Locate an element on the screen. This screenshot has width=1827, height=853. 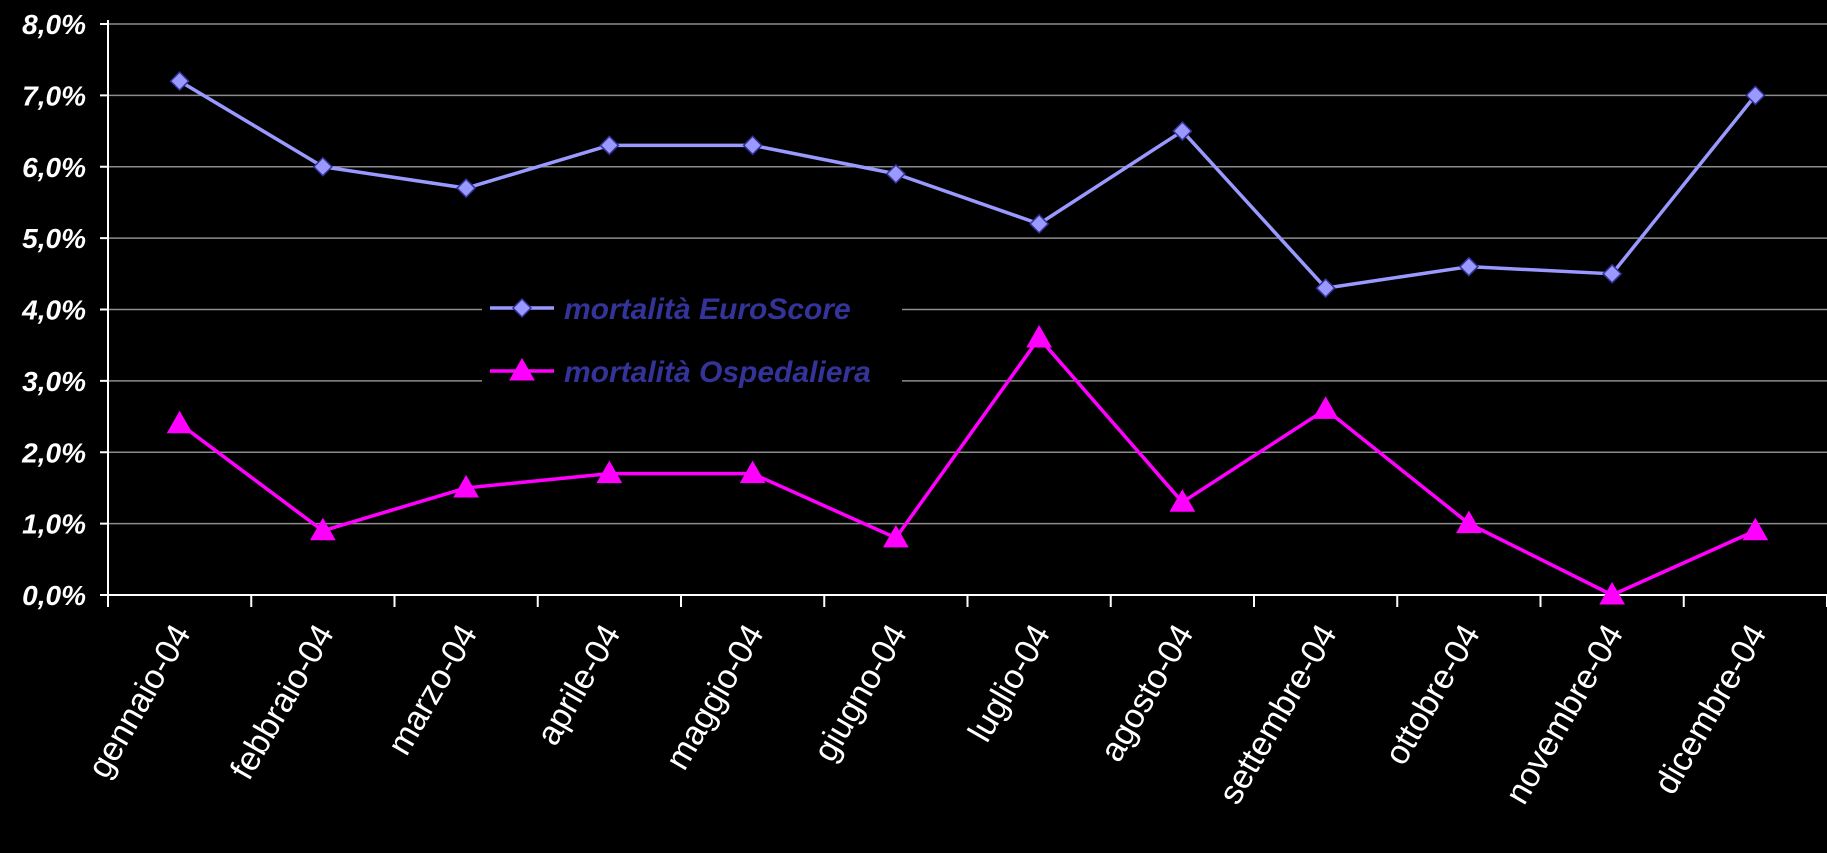
x-tick-label: dicembre-04 is located at coordinates (1710, 709).